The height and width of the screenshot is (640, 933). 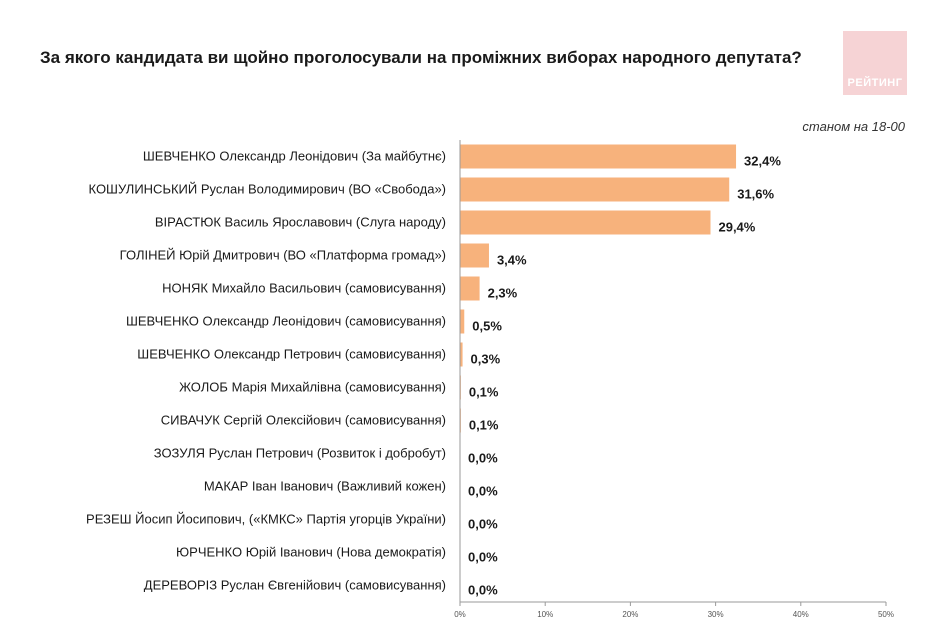 What do you see at coordinates (630, 614) in the screenshot?
I see `x-tick-label: 20%` at bounding box center [630, 614].